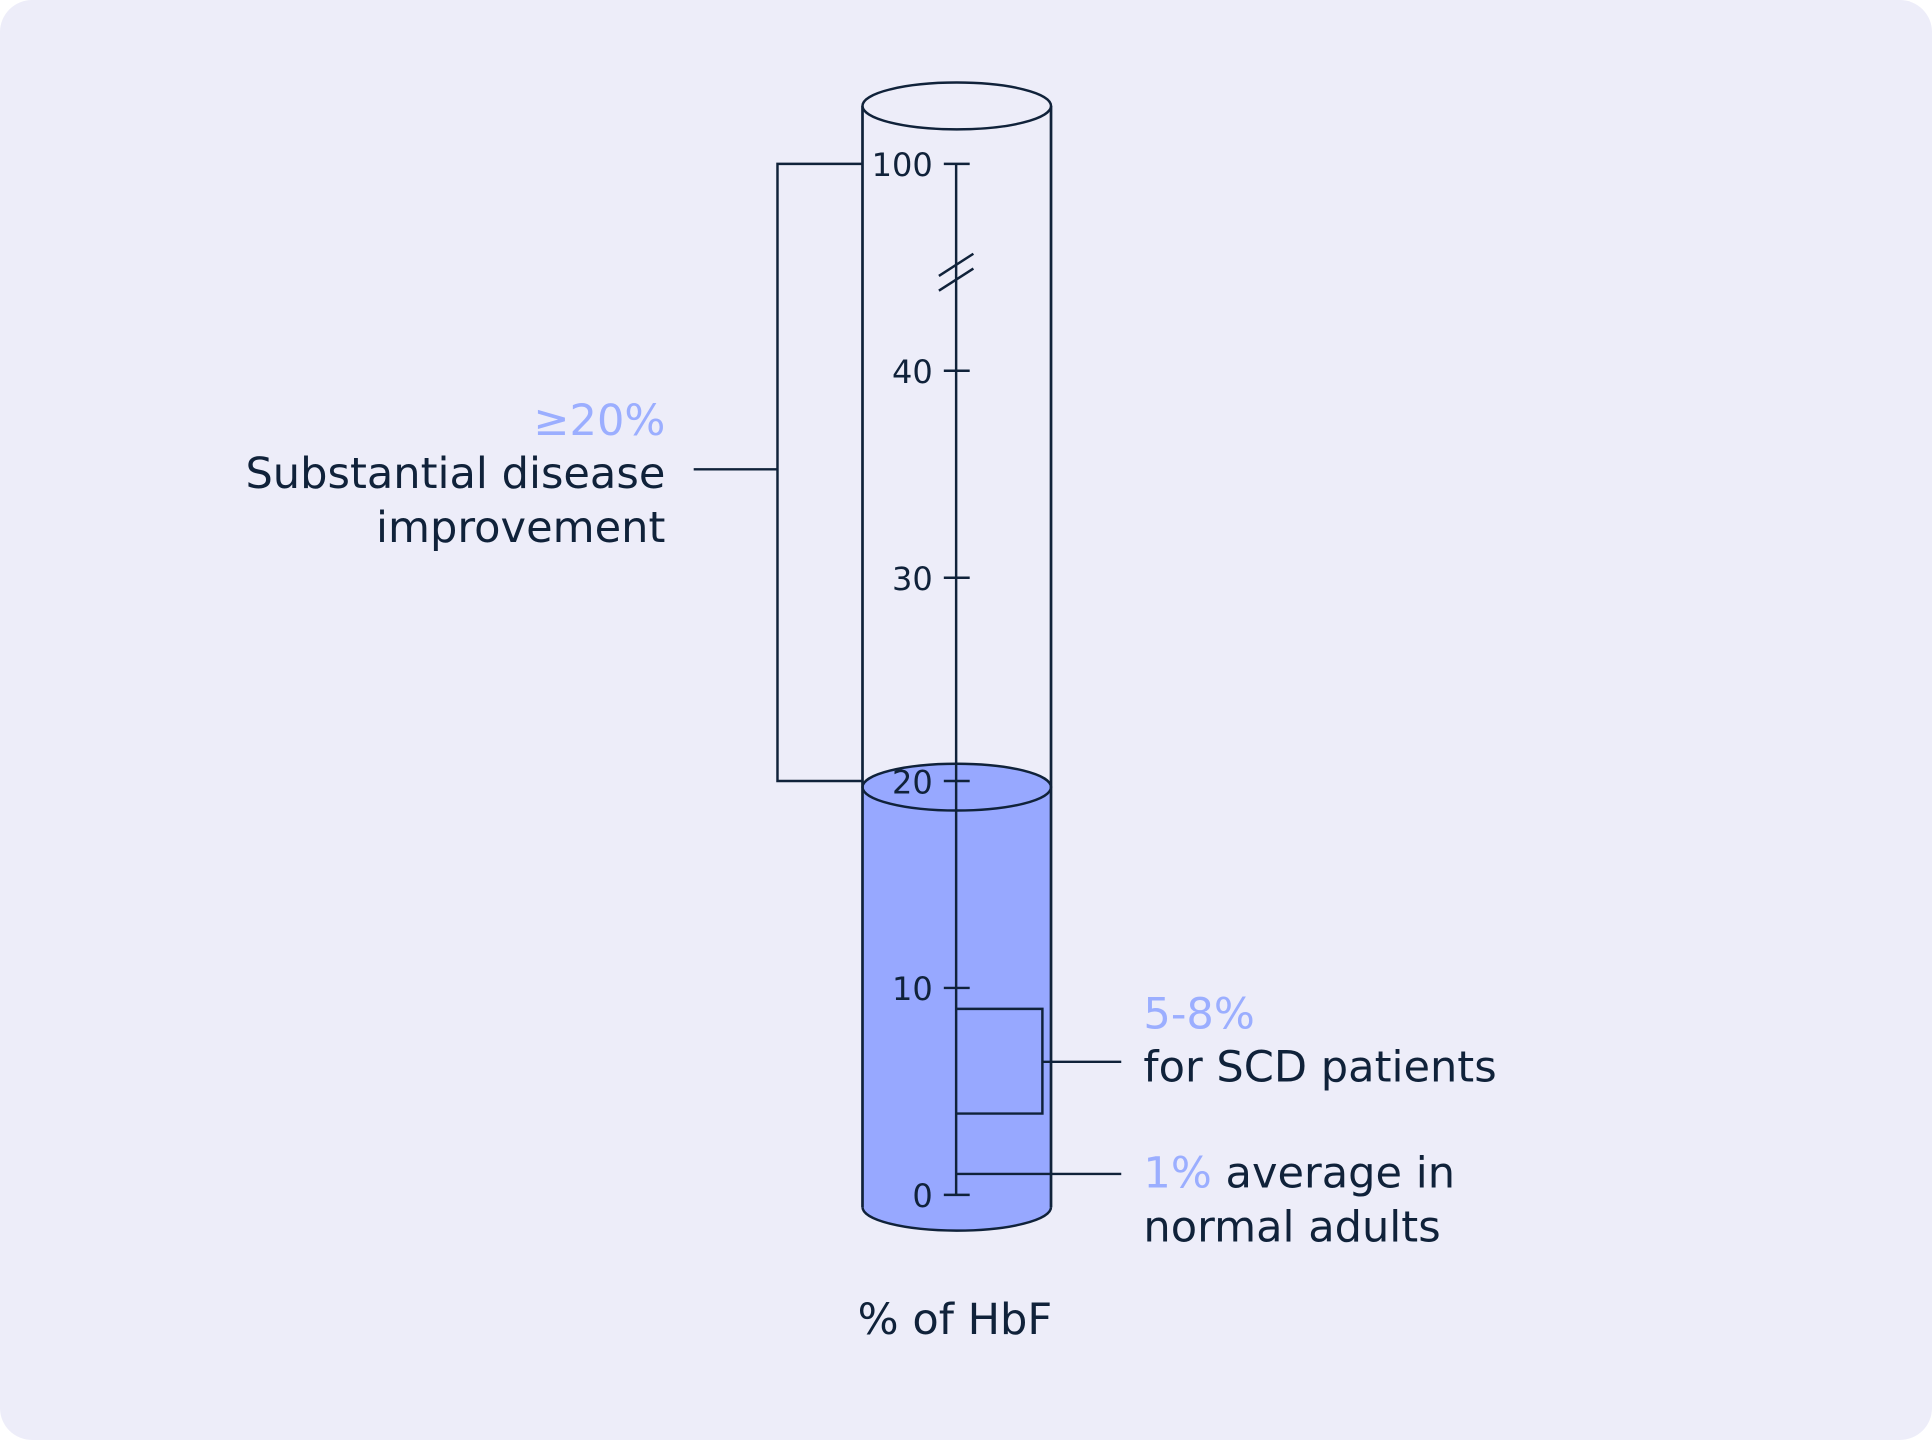 This screenshot has width=1932, height=1440. What do you see at coordinates (1177, 1173) in the screenshot?
I see `normal-value: 1%` at bounding box center [1177, 1173].